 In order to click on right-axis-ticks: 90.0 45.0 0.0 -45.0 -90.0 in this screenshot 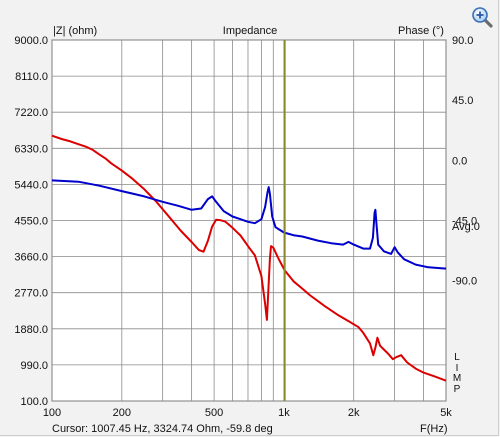, I will do `click(464, 161)`.